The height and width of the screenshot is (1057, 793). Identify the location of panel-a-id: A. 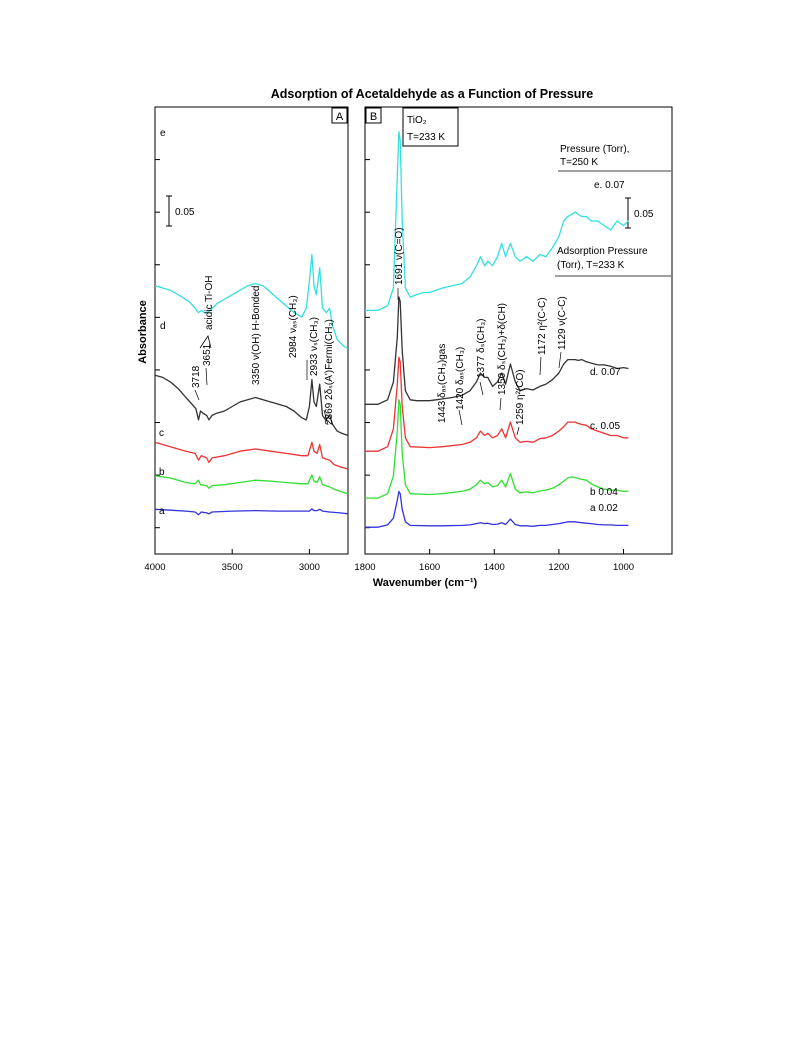
(340, 117).